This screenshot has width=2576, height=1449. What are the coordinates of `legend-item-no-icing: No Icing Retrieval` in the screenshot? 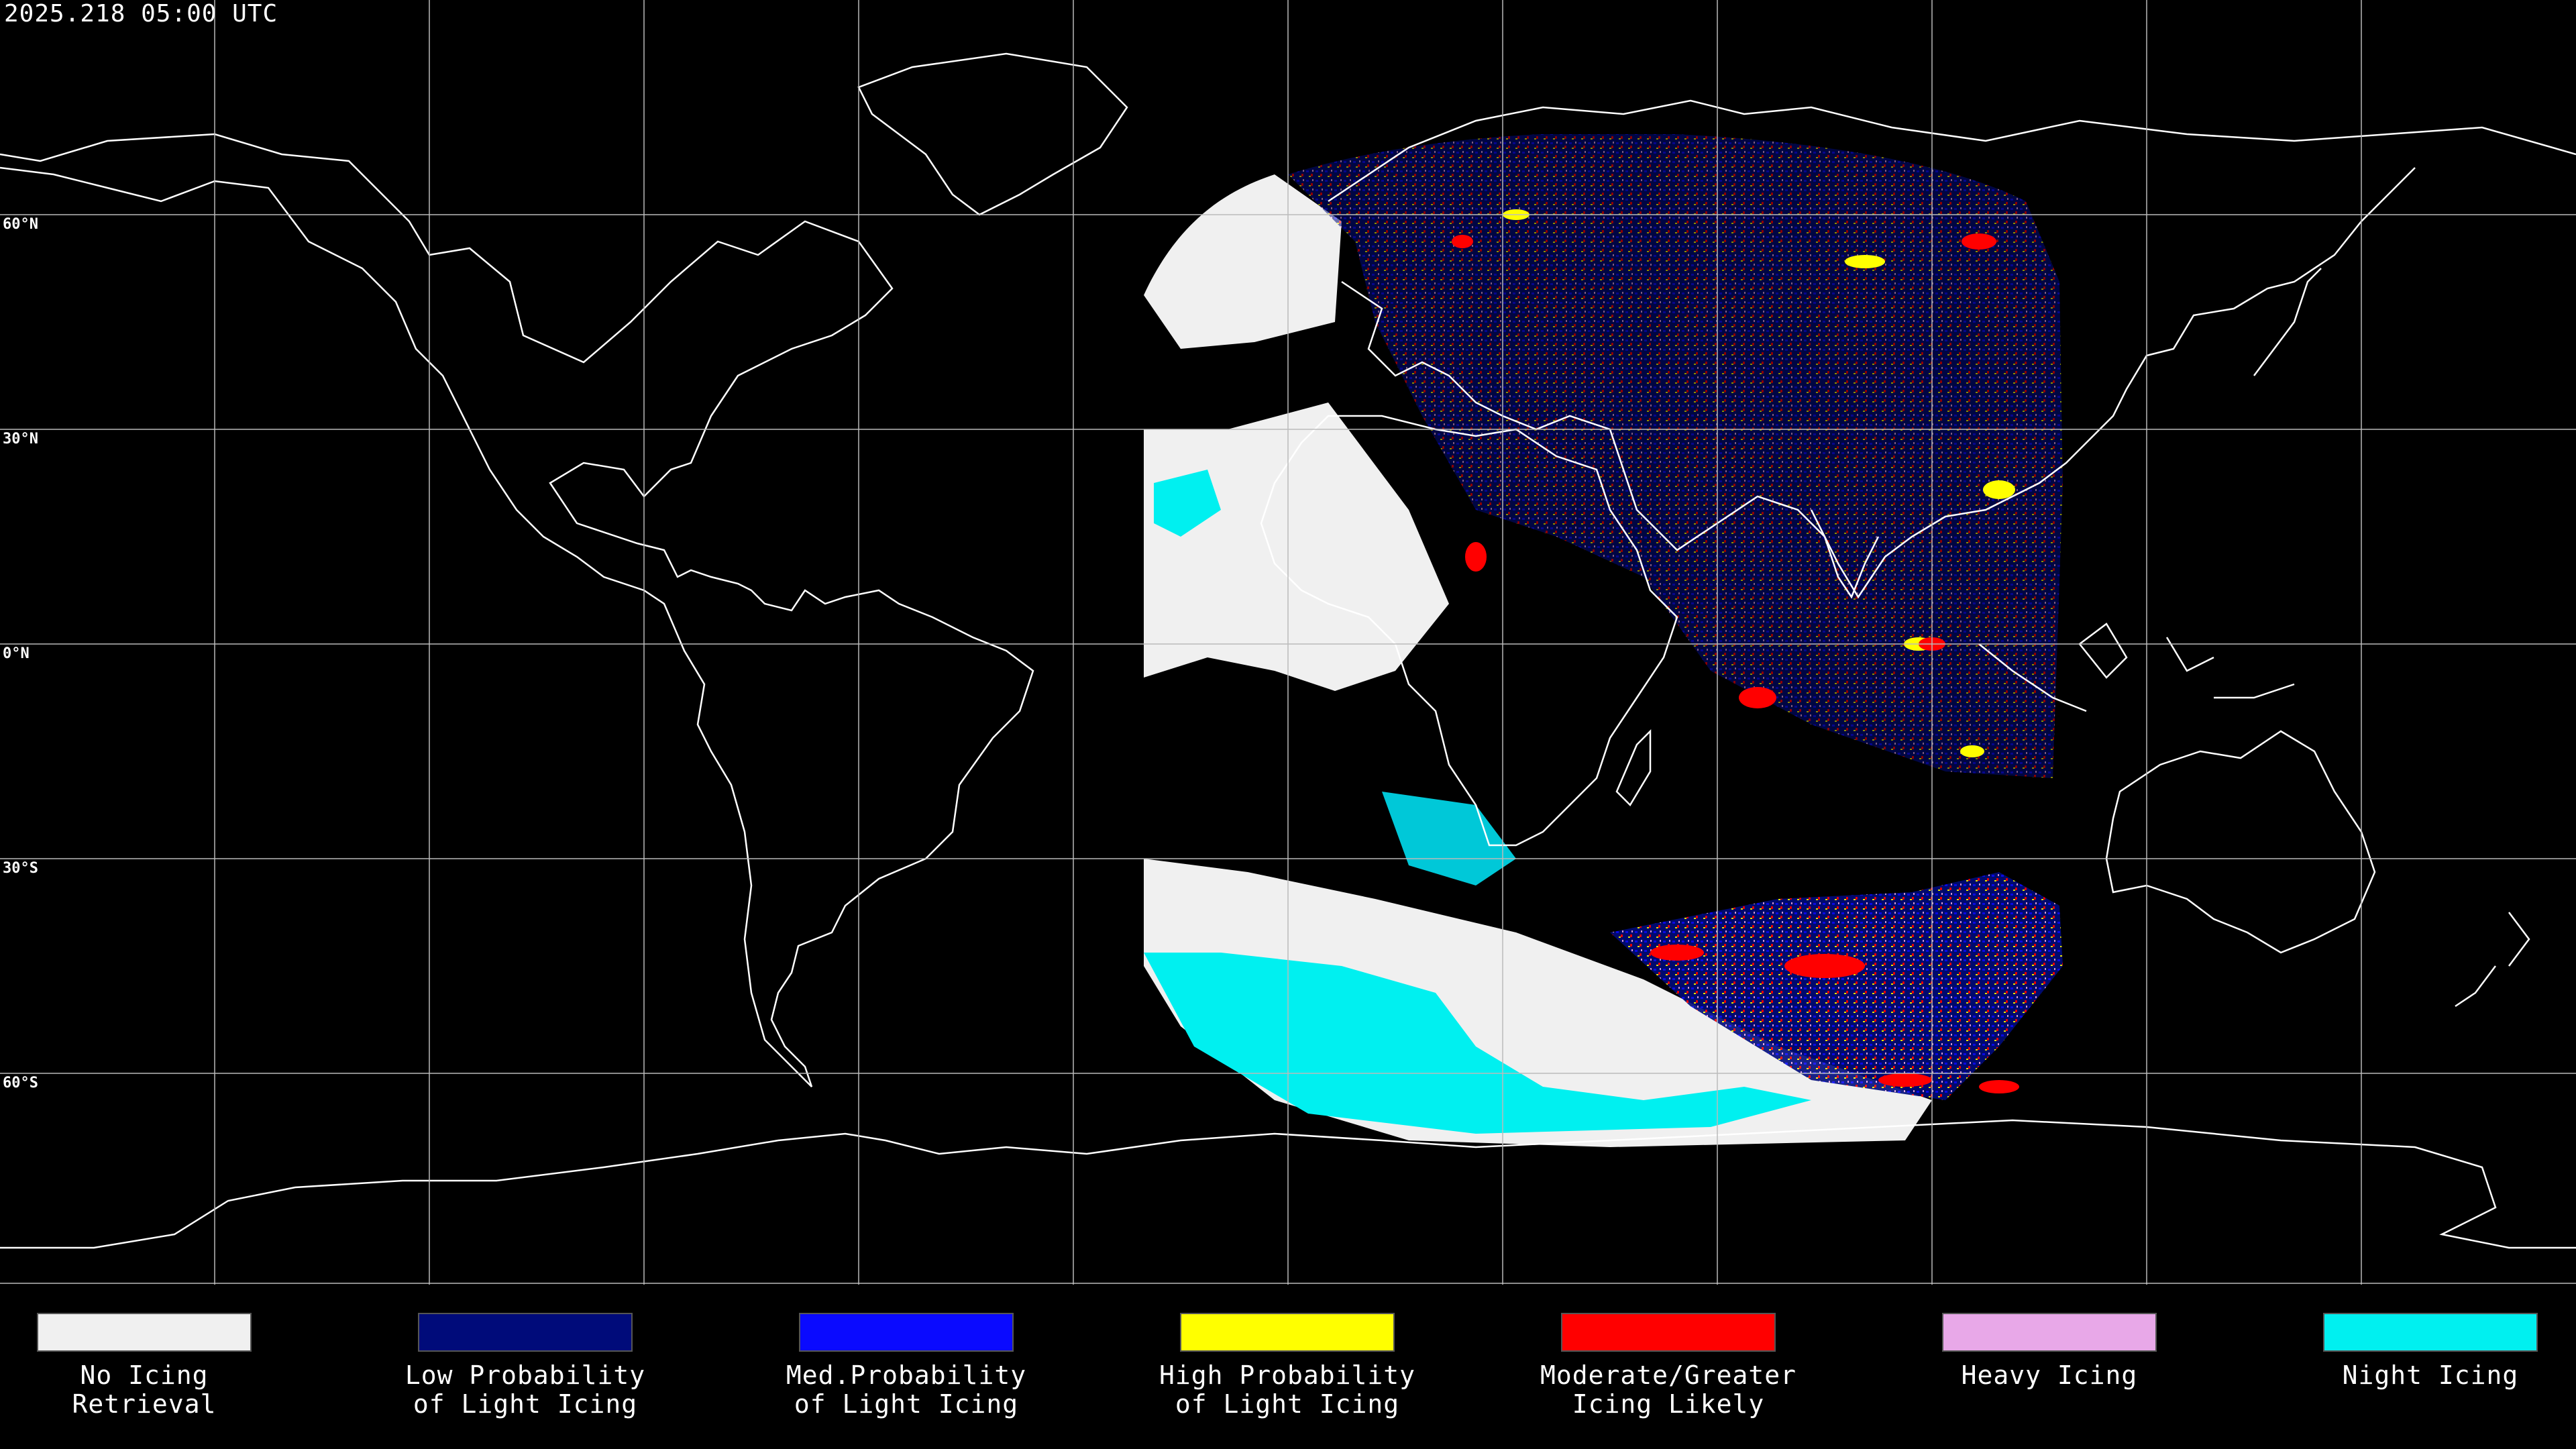 It's located at (144, 1366).